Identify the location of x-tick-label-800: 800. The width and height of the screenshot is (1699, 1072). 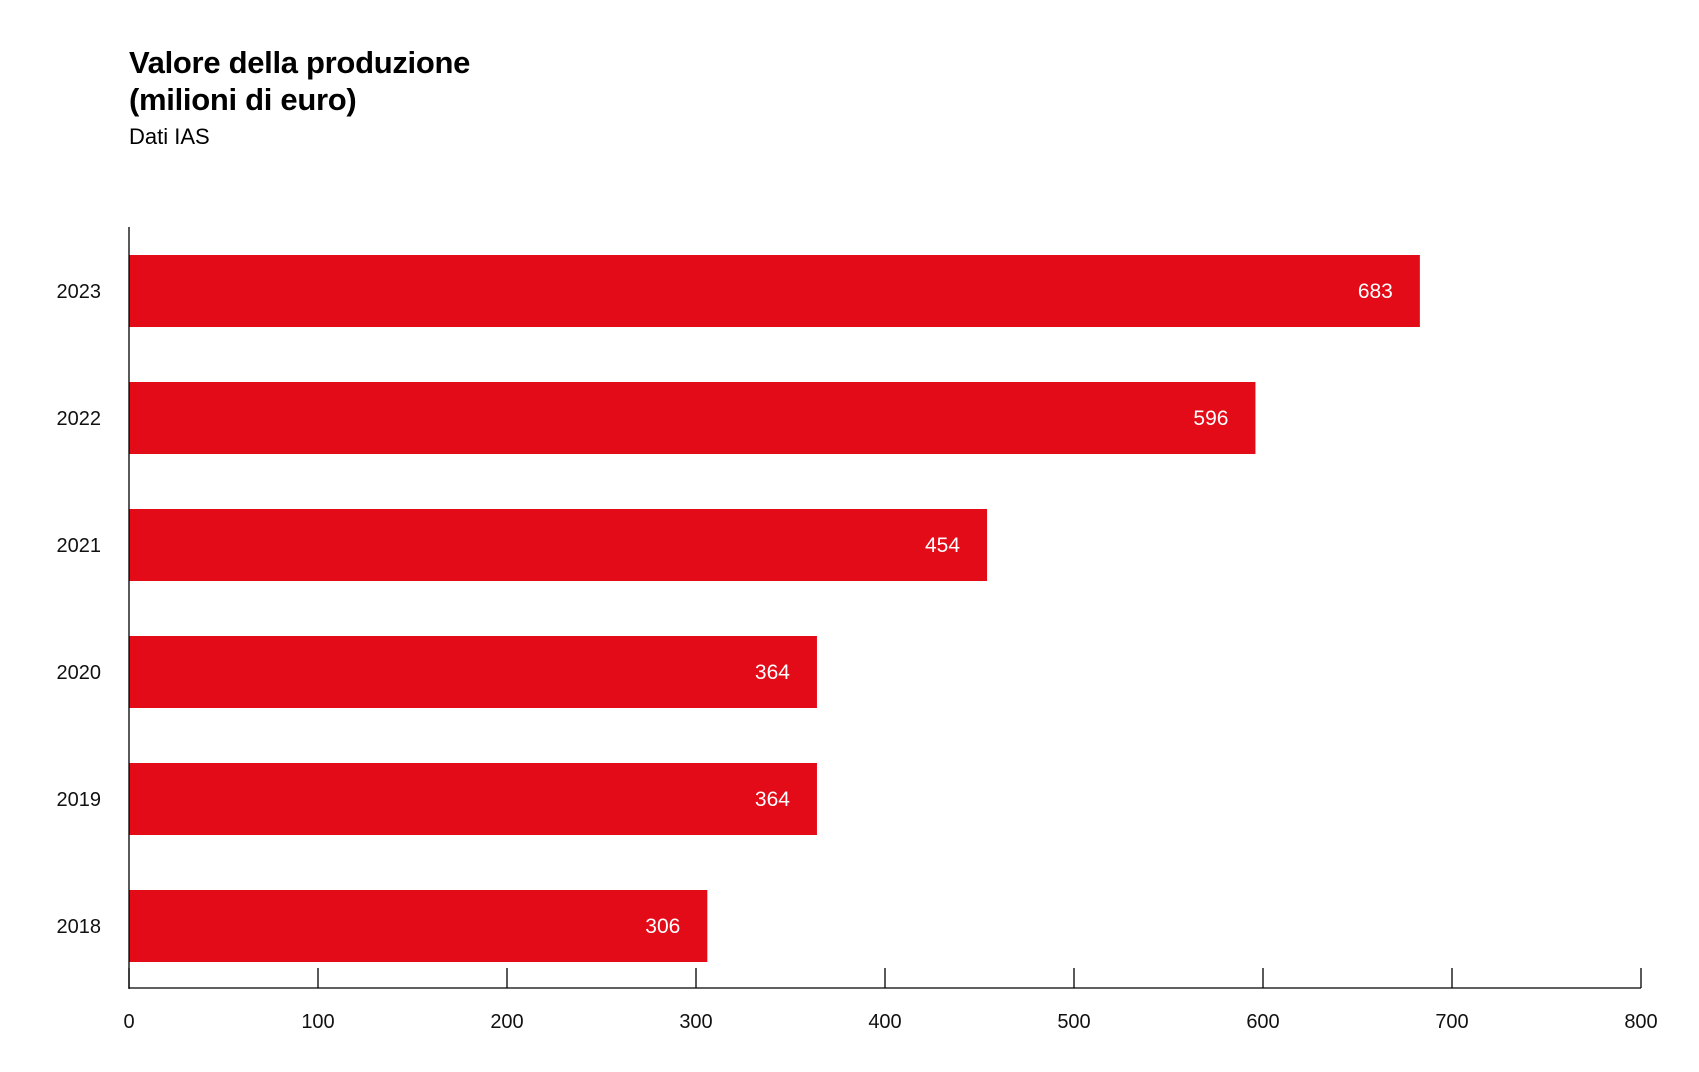
(1640, 1022).